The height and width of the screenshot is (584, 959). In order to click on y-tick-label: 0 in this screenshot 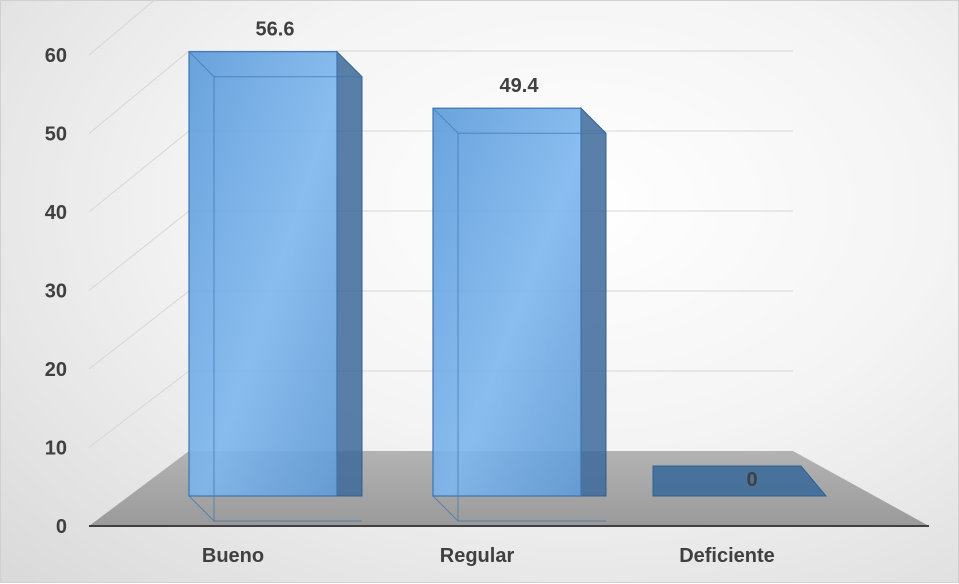, I will do `click(61, 527)`.